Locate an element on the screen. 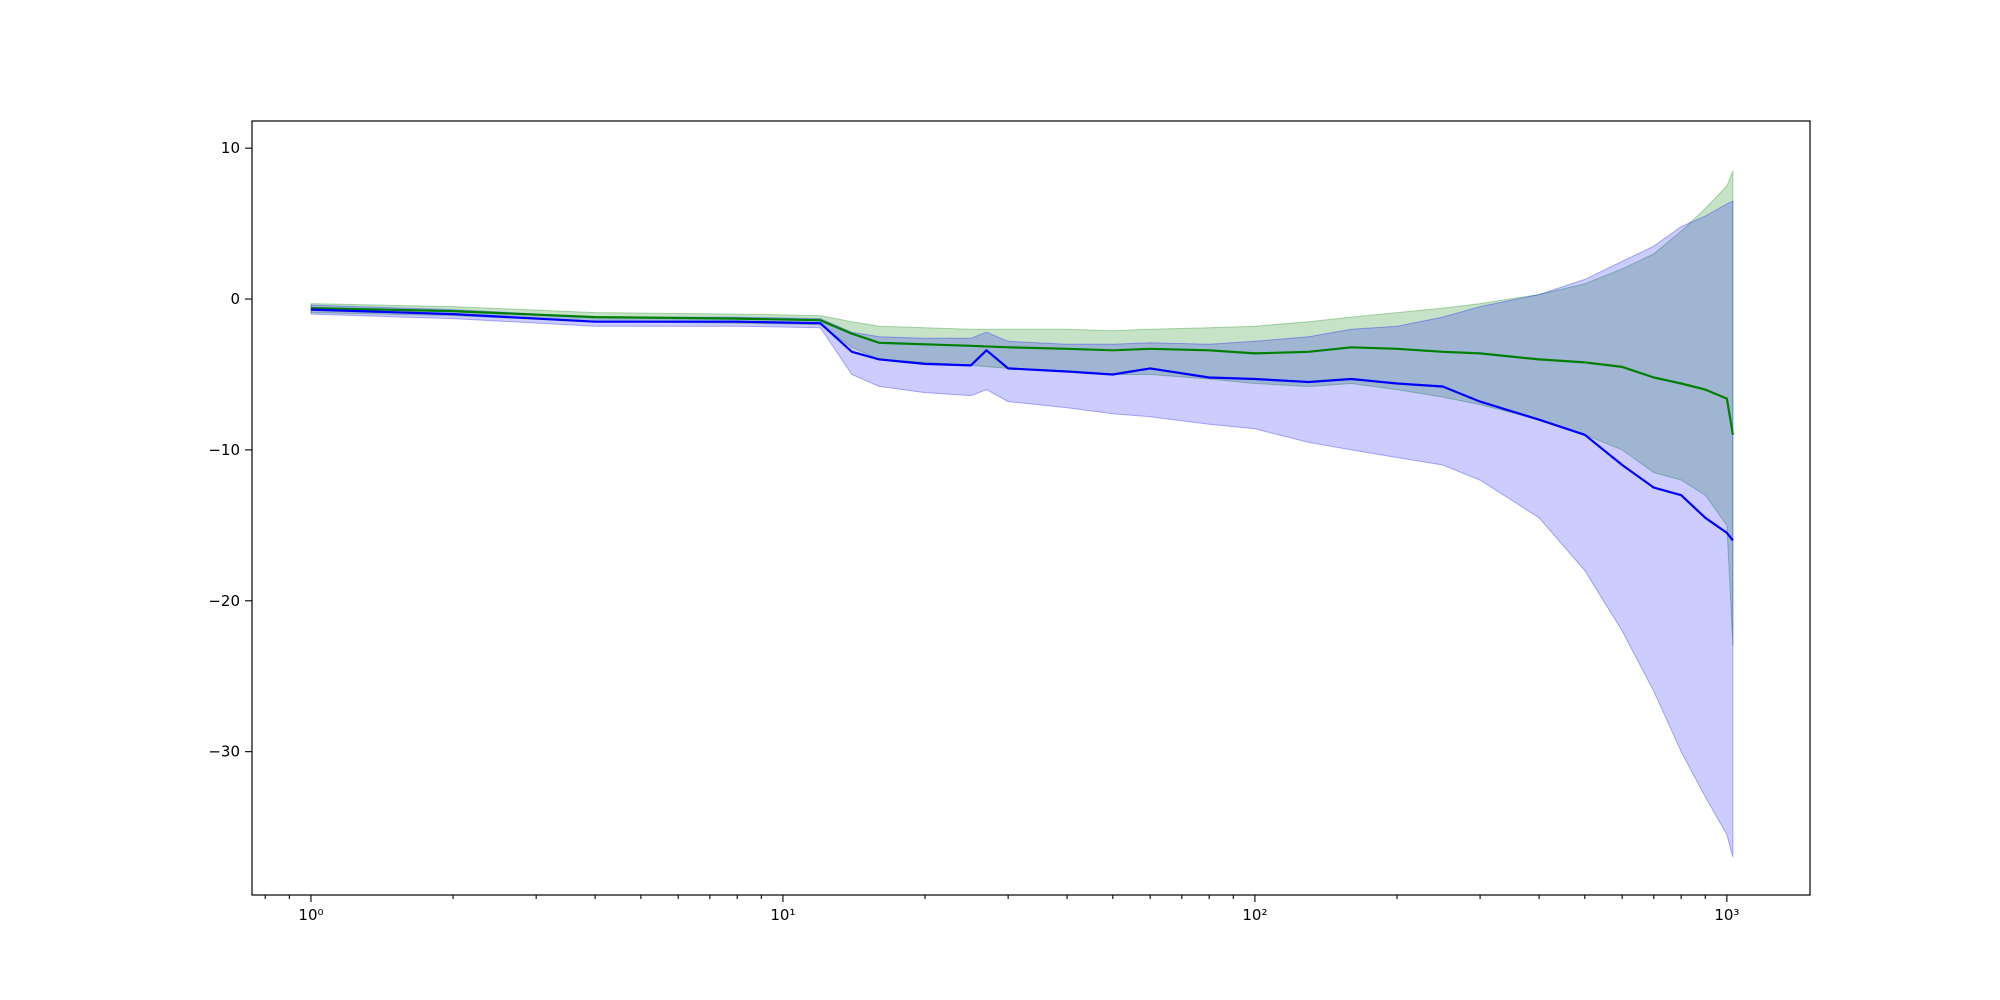 Image resolution: width=2000 pixels, height=1000 pixels. y-axis: 10 0 −10 −20 −30 is located at coordinates (230, 450).